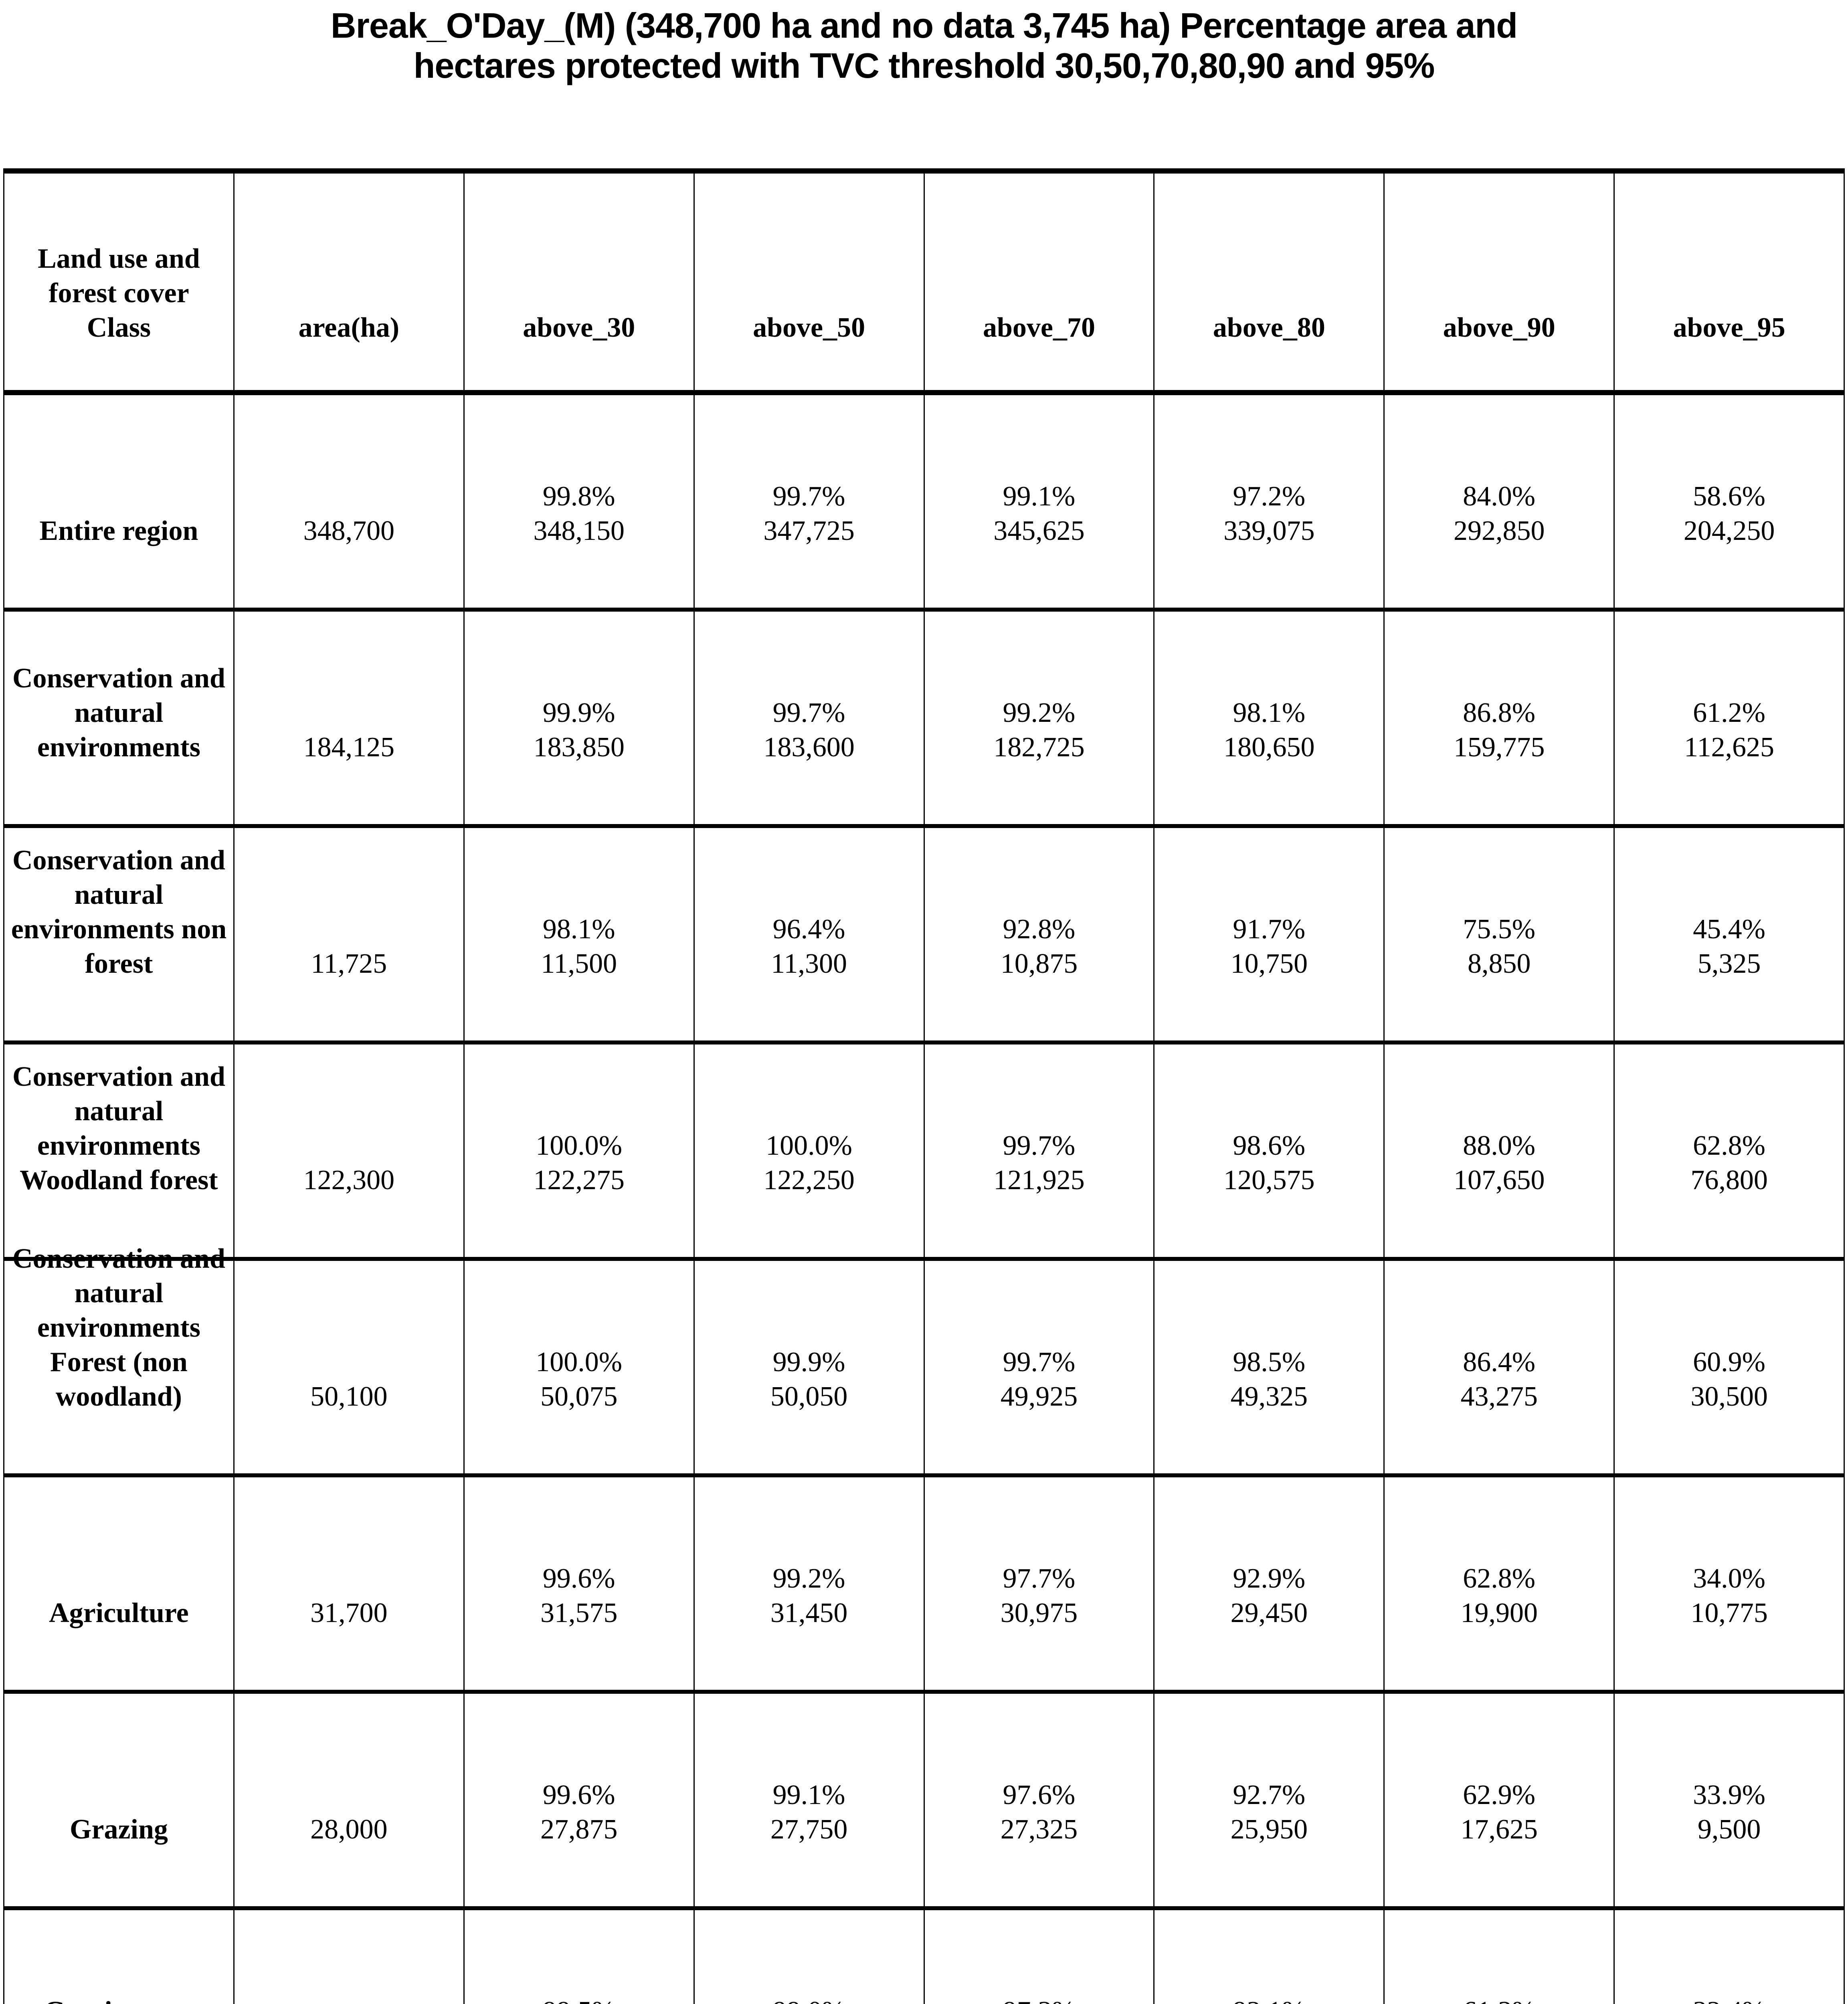 This screenshot has width=1848, height=2004. What do you see at coordinates (1269, 719) in the screenshot?
I see `threshold-cell: 98.1% 180,650` at bounding box center [1269, 719].